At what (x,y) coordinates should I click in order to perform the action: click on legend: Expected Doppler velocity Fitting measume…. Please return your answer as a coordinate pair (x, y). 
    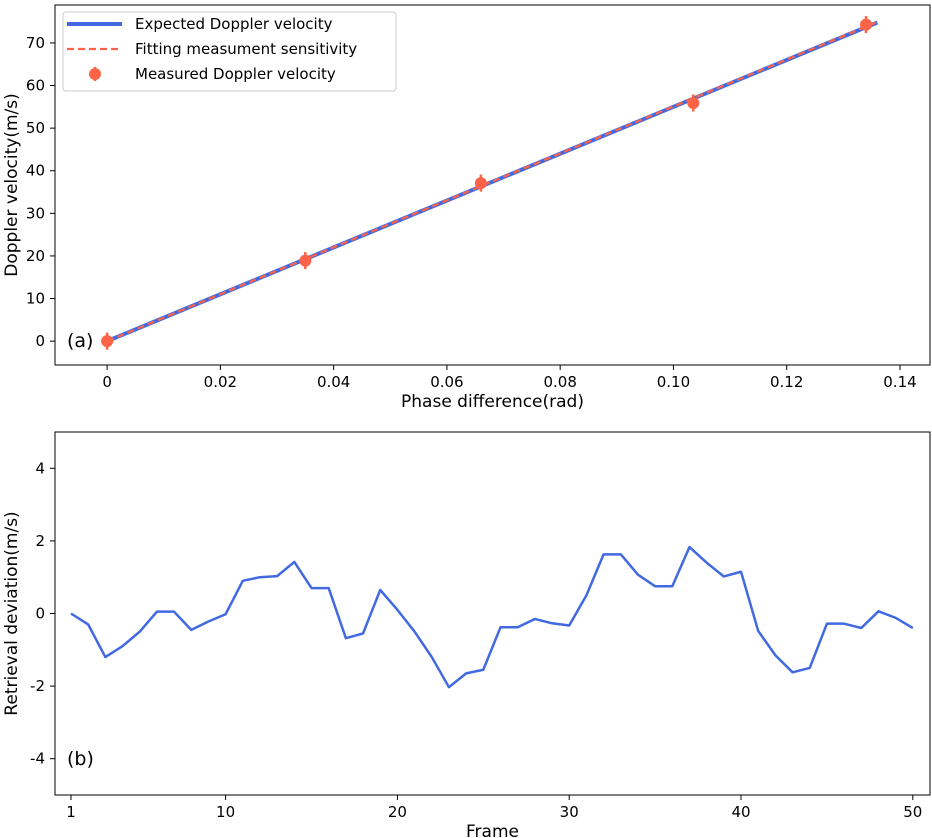
    Looking at the image, I should click on (229, 51).